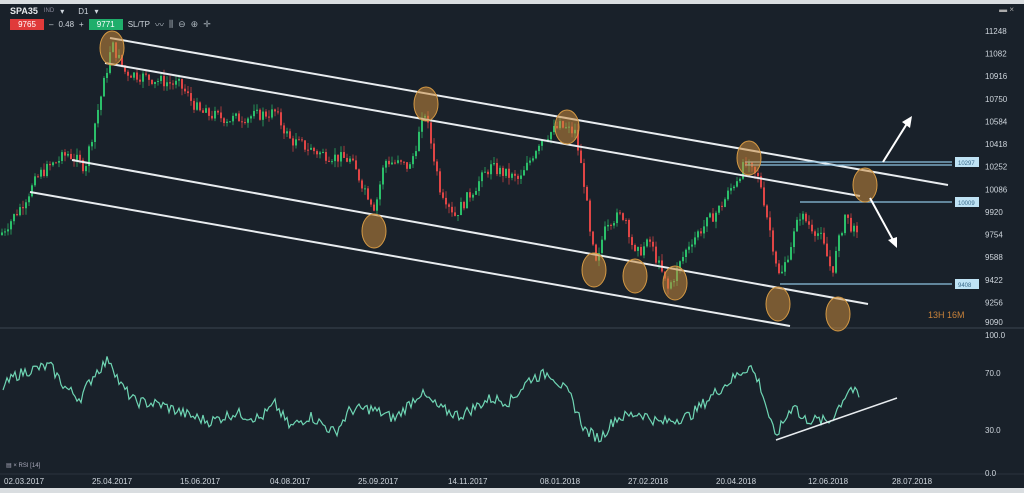 This screenshot has height=493, width=1024. I want to click on rsi-tick-label: 70.0, so click(993, 373).